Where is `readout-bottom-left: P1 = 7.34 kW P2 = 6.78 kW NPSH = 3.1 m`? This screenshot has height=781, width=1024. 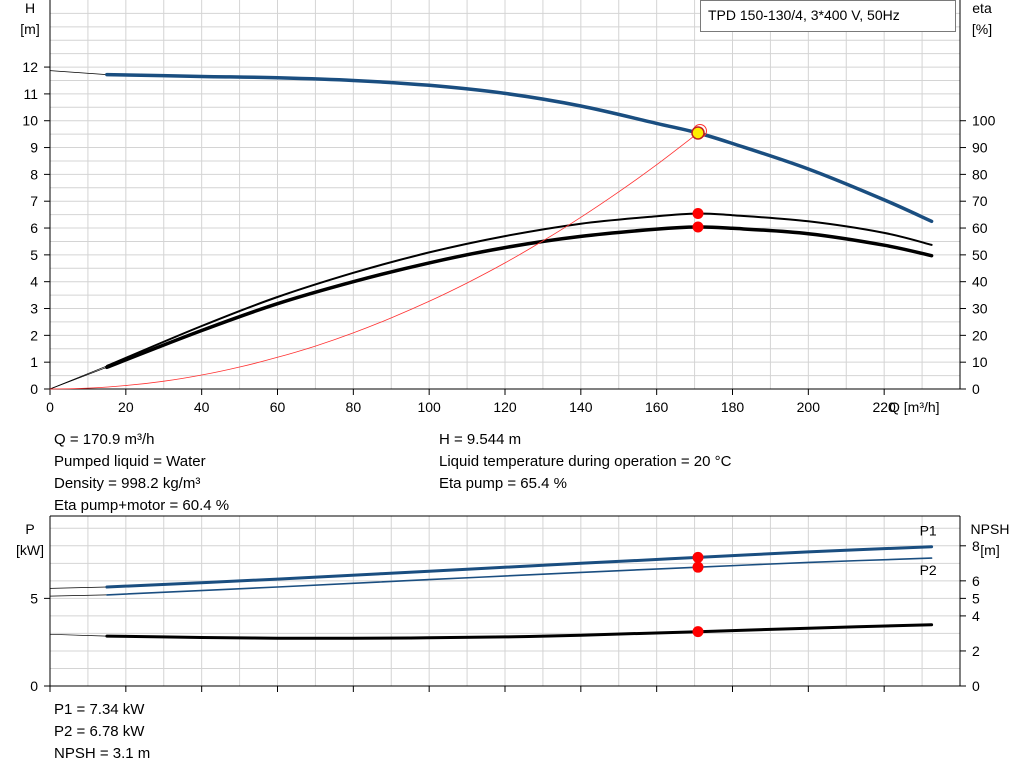 readout-bottom-left: P1 = 7.34 kW P2 = 6.78 kW NPSH = 3.1 m is located at coordinates (102, 732).